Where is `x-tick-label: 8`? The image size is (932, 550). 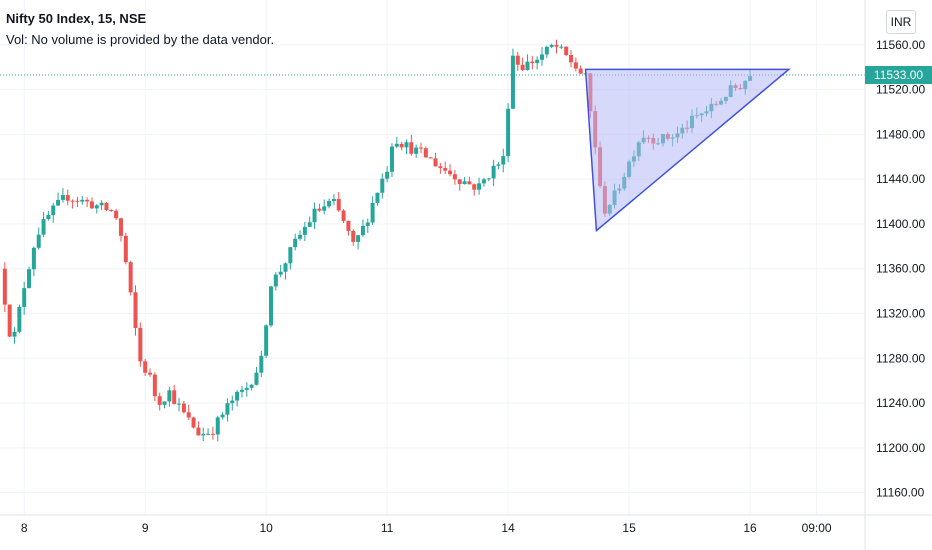
x-tick-label: 8 is located at coordinates (24, 528).